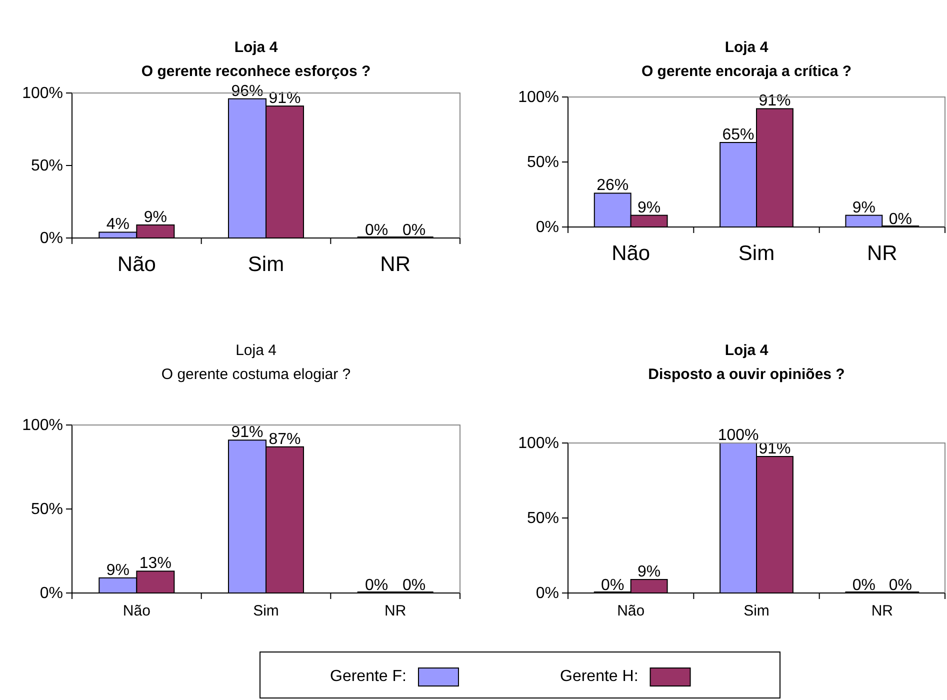 The image size is (947, 700). What do you see at coordinates (746, 374) in the screenshot?
I see `chart-subtitle: Disposto a ouvir opiniões ?` at bounding box center [746, 374].